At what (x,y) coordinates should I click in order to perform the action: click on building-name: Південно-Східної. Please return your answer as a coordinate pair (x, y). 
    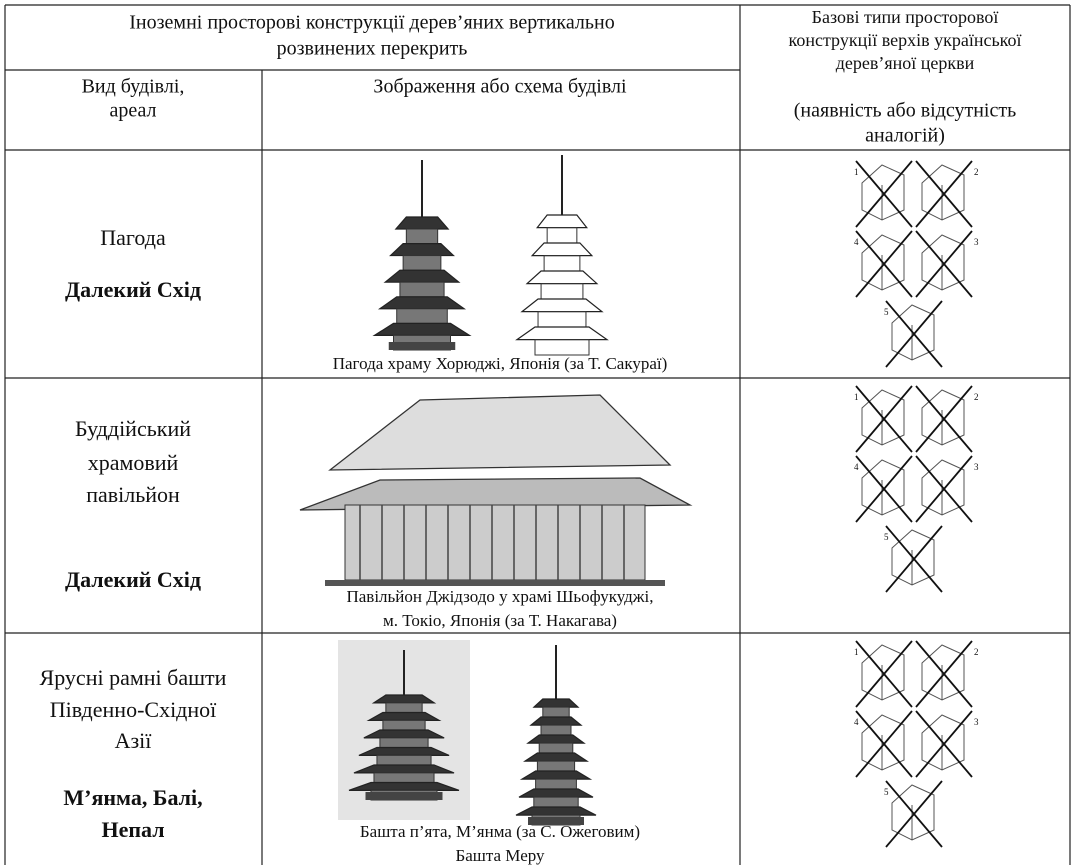
    Looking at the image, I should click on (133, 709).